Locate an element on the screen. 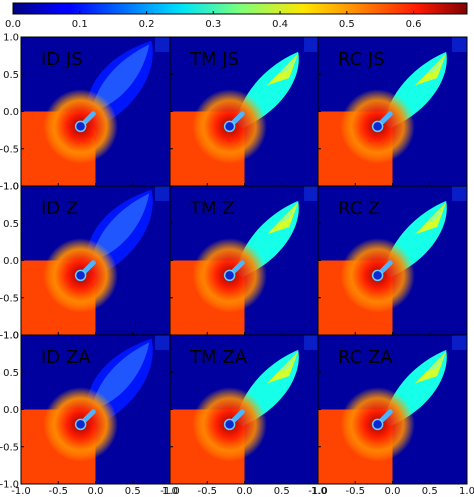  panel: ID Z is located at coordinates (95, 260).